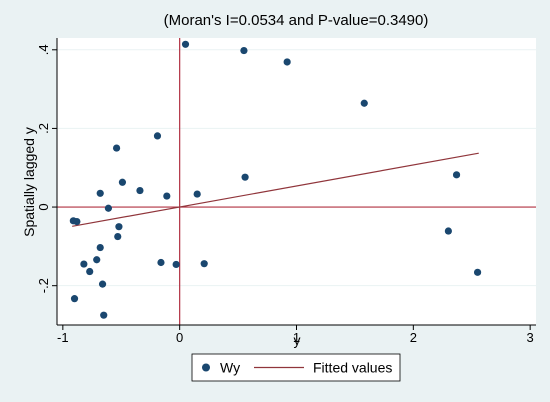 The width and height of the screenshot is (550, 402). What do you see at coordinates (413, 337) in the screenshot?
I see `x-tick-label: 2` at bounding box center [413, 337].